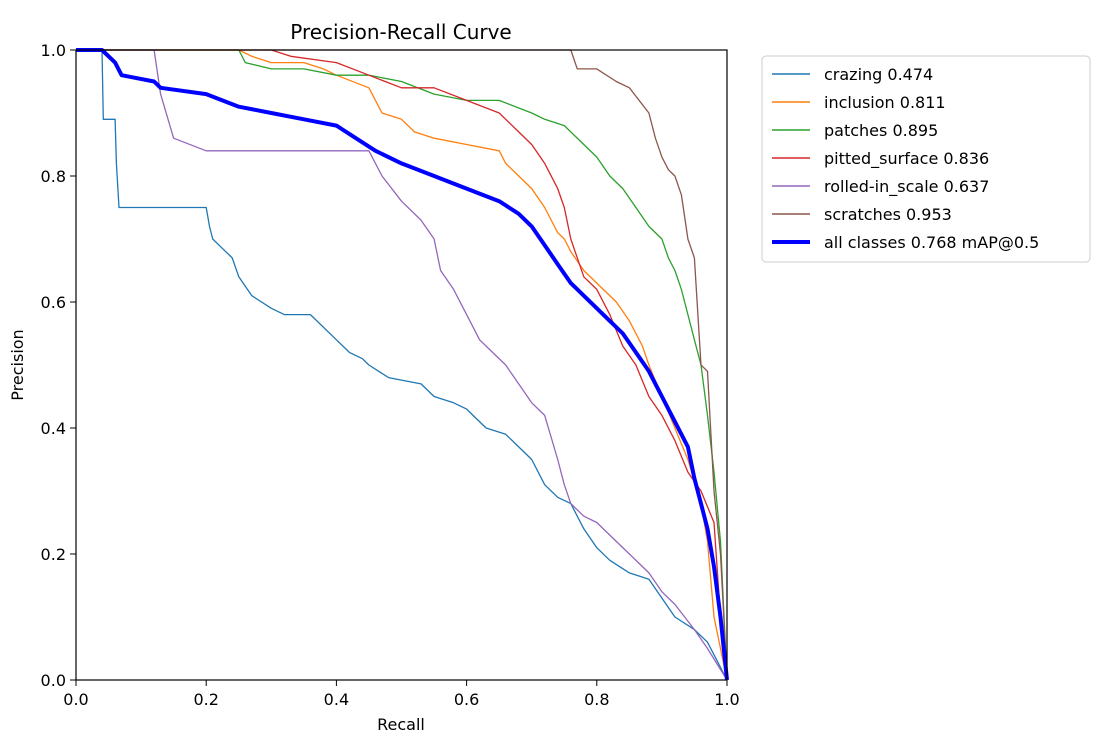  I want to click on legend-label: scratches 0.953, so click(888, 214).